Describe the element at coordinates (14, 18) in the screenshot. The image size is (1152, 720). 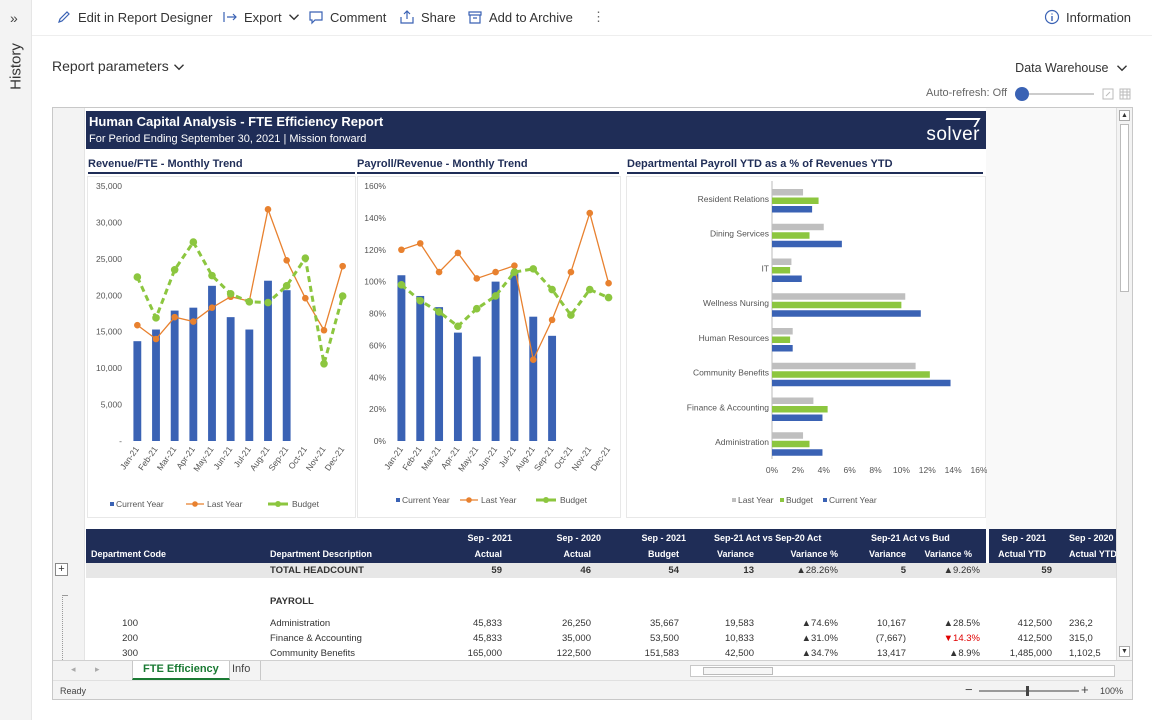
I see `expand-history-icon: »` at that location.